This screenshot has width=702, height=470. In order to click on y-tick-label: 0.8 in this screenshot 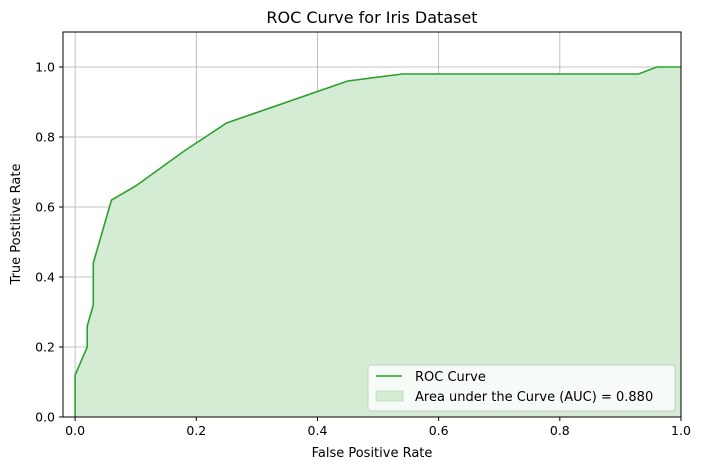, I will do `click(45, 137)`.